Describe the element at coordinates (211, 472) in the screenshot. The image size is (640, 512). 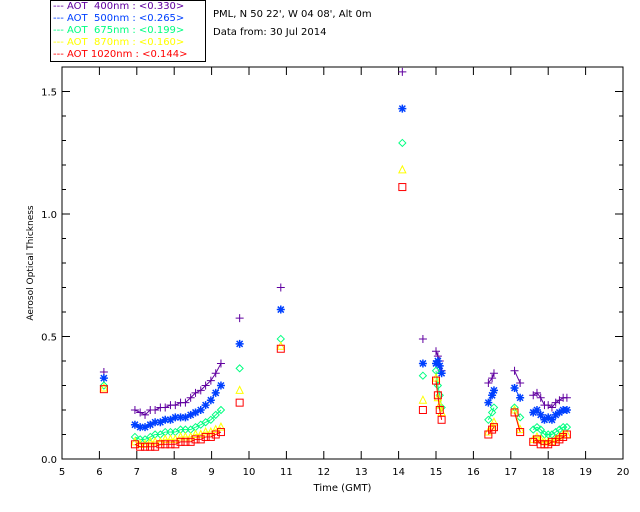
I see `x-tick-label: 9` at that location.